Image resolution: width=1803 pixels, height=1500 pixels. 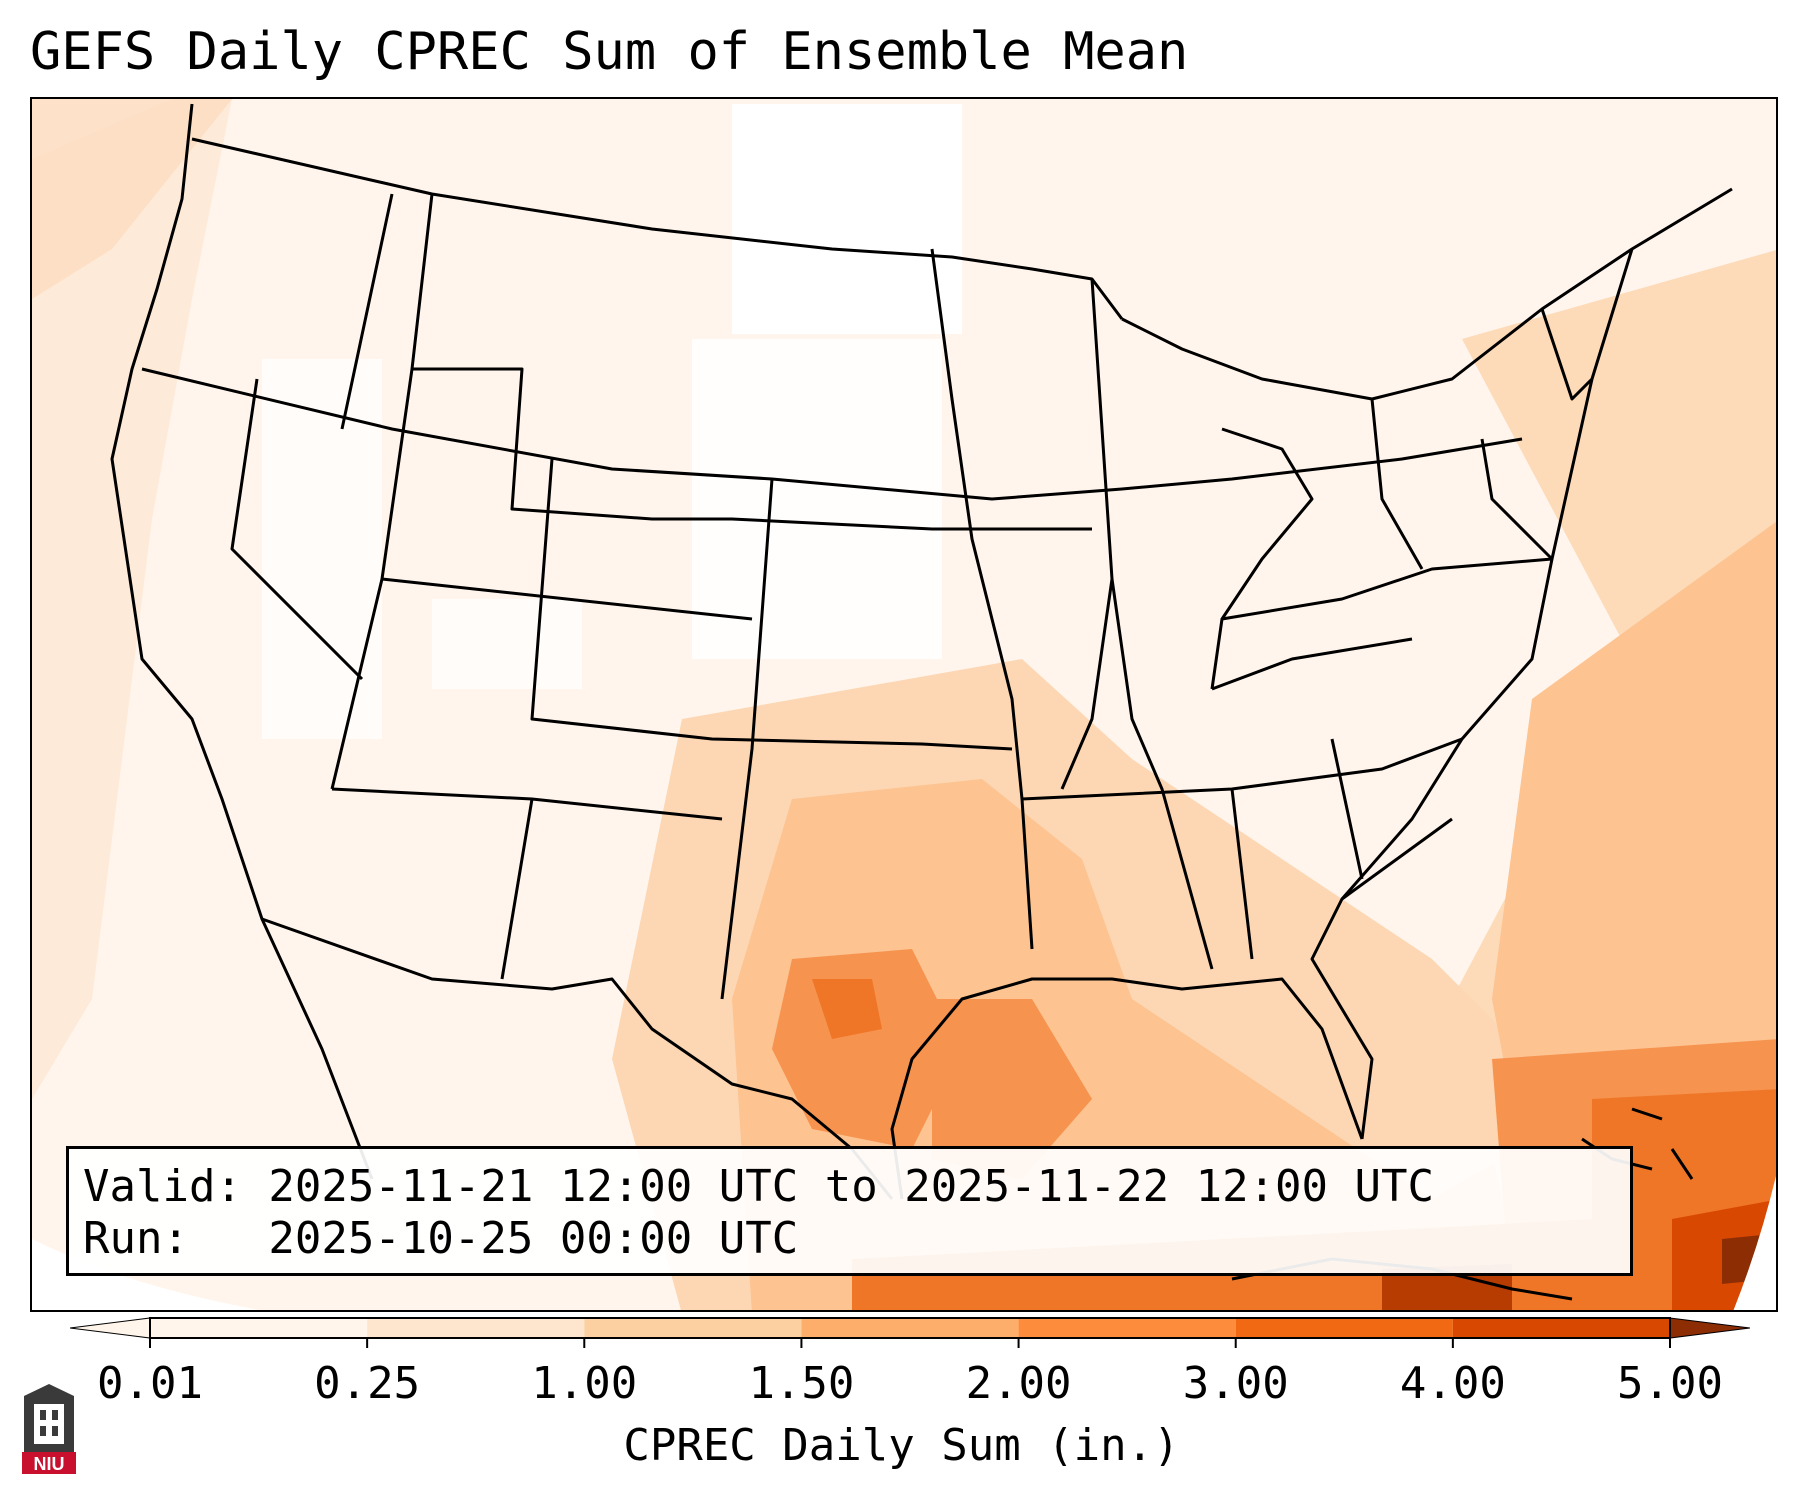 I want to click on map-title: GEFS Daily CPREC Sum of Ensemble Mean, so click(x=609, y=52).